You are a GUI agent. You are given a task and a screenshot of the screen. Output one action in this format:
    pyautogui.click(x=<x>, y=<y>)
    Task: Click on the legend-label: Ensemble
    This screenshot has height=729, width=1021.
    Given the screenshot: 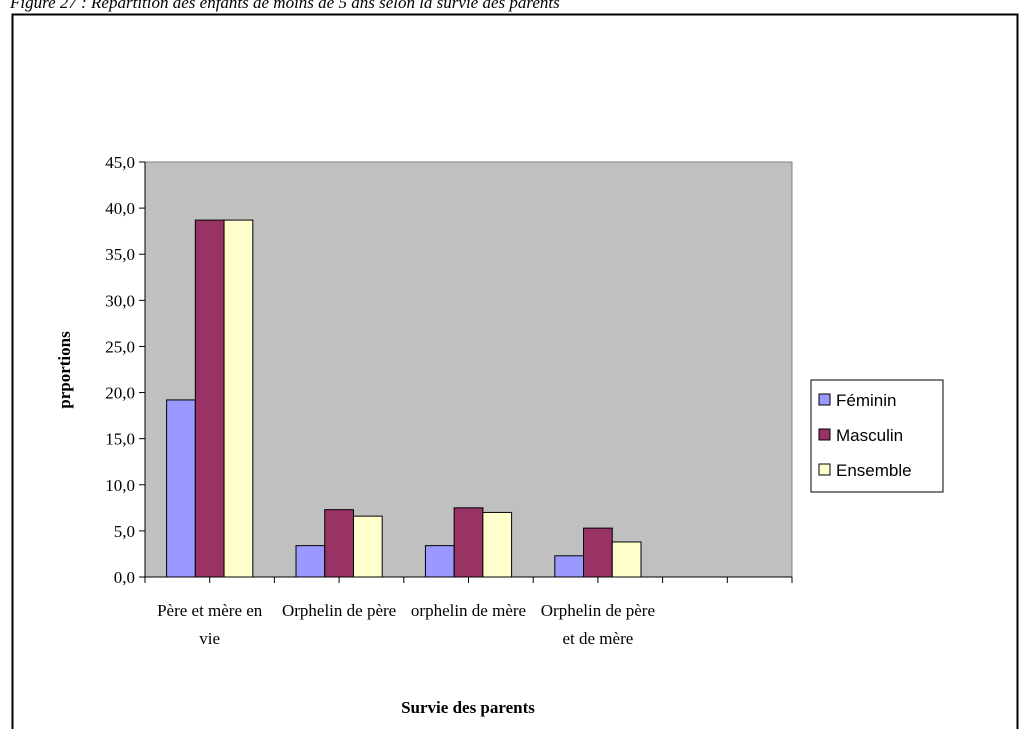 What is the action you would take?
    pyautogui.click(x=874, y=470)
    